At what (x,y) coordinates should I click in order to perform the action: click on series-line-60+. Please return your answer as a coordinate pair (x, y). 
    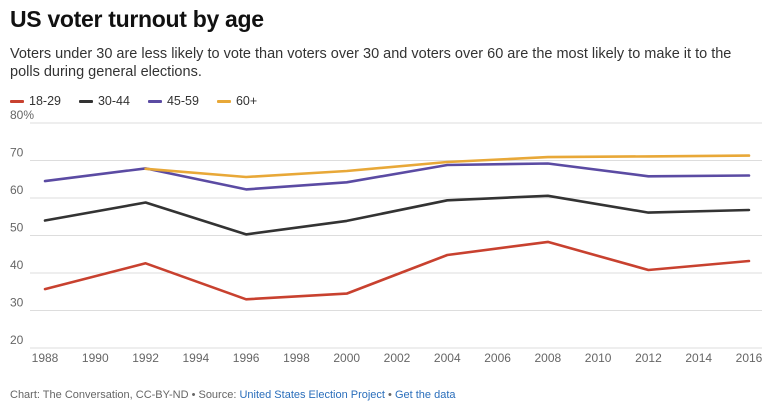
    Looking at the image, I should click on (447, 166).